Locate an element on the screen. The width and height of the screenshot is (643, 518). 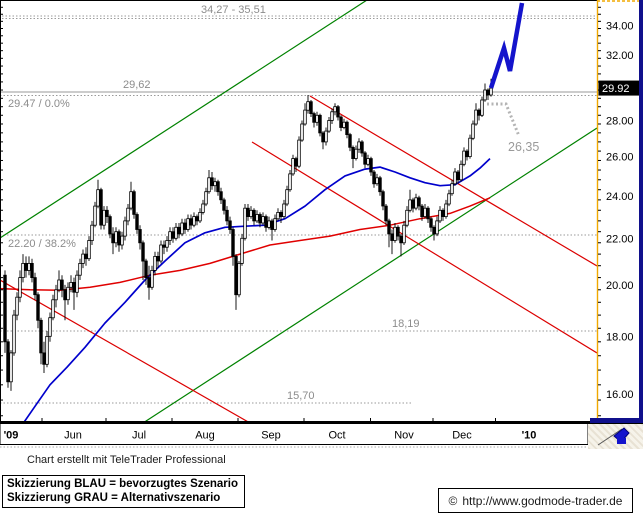
window-border is located at coordinates (616, 213).